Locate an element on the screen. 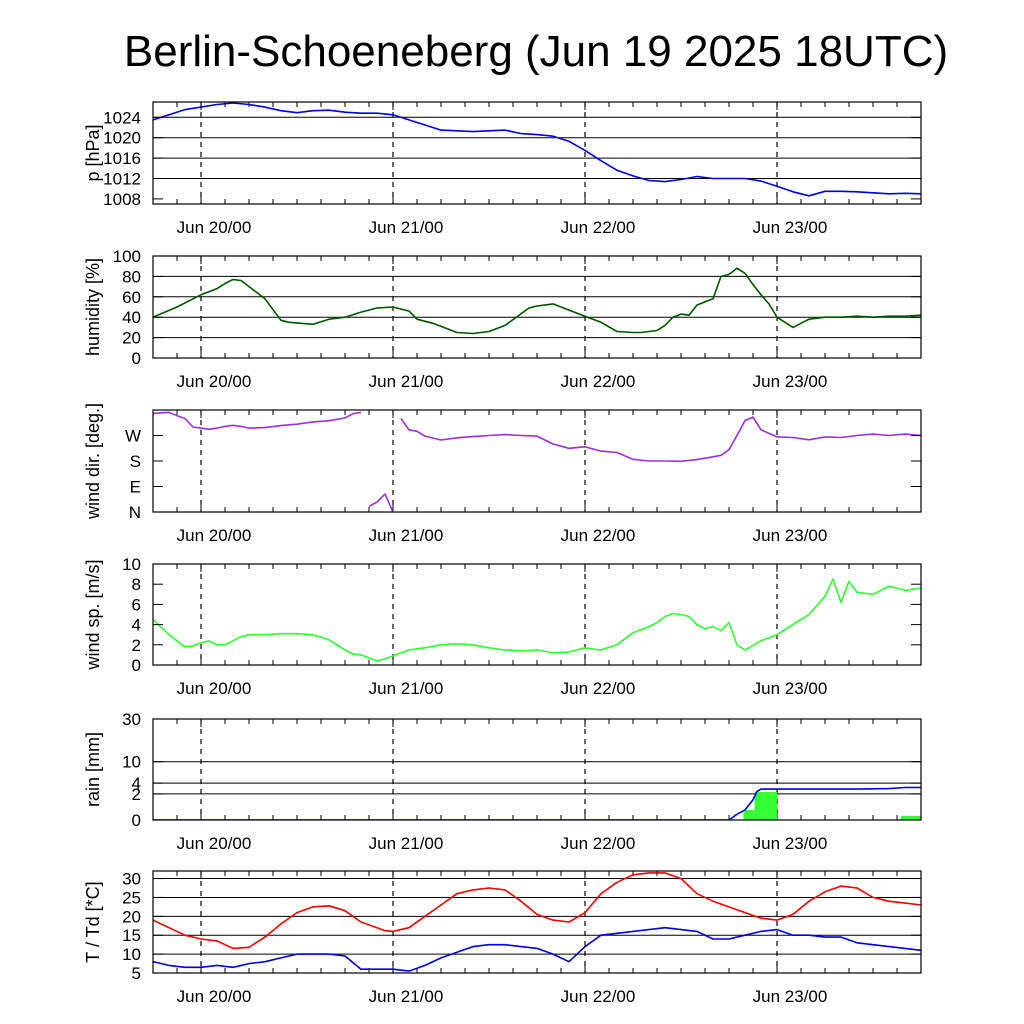 This screenshot has width=1024, height=1024. y-tick-label: 5 is located at coordinates (136, 973).